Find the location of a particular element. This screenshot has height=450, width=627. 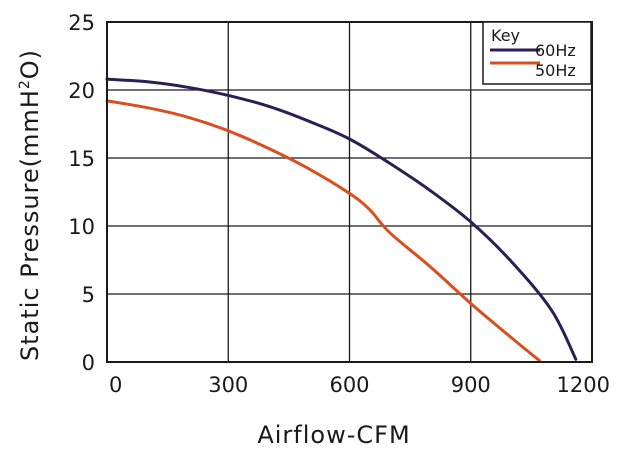

legend-title: Key is located at coordinates (505, 35).